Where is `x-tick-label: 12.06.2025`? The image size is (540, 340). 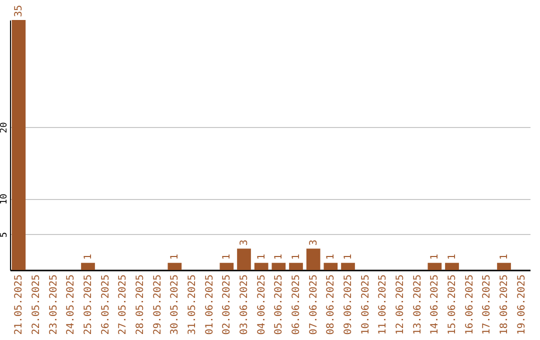
x-tick-label: 12.06.2025 is located at coordinates (400, 304).